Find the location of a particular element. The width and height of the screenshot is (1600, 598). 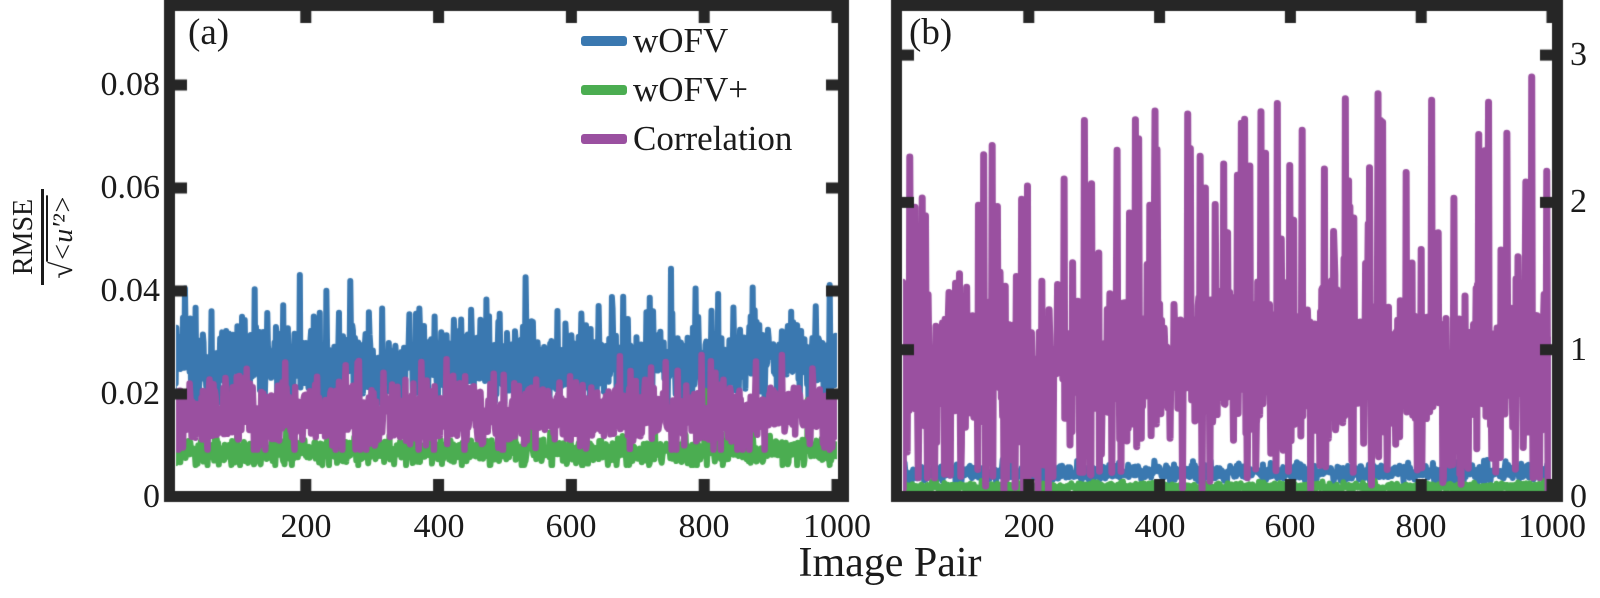

legend-item-correlation: Correlation is located at coordinates (686, 138).